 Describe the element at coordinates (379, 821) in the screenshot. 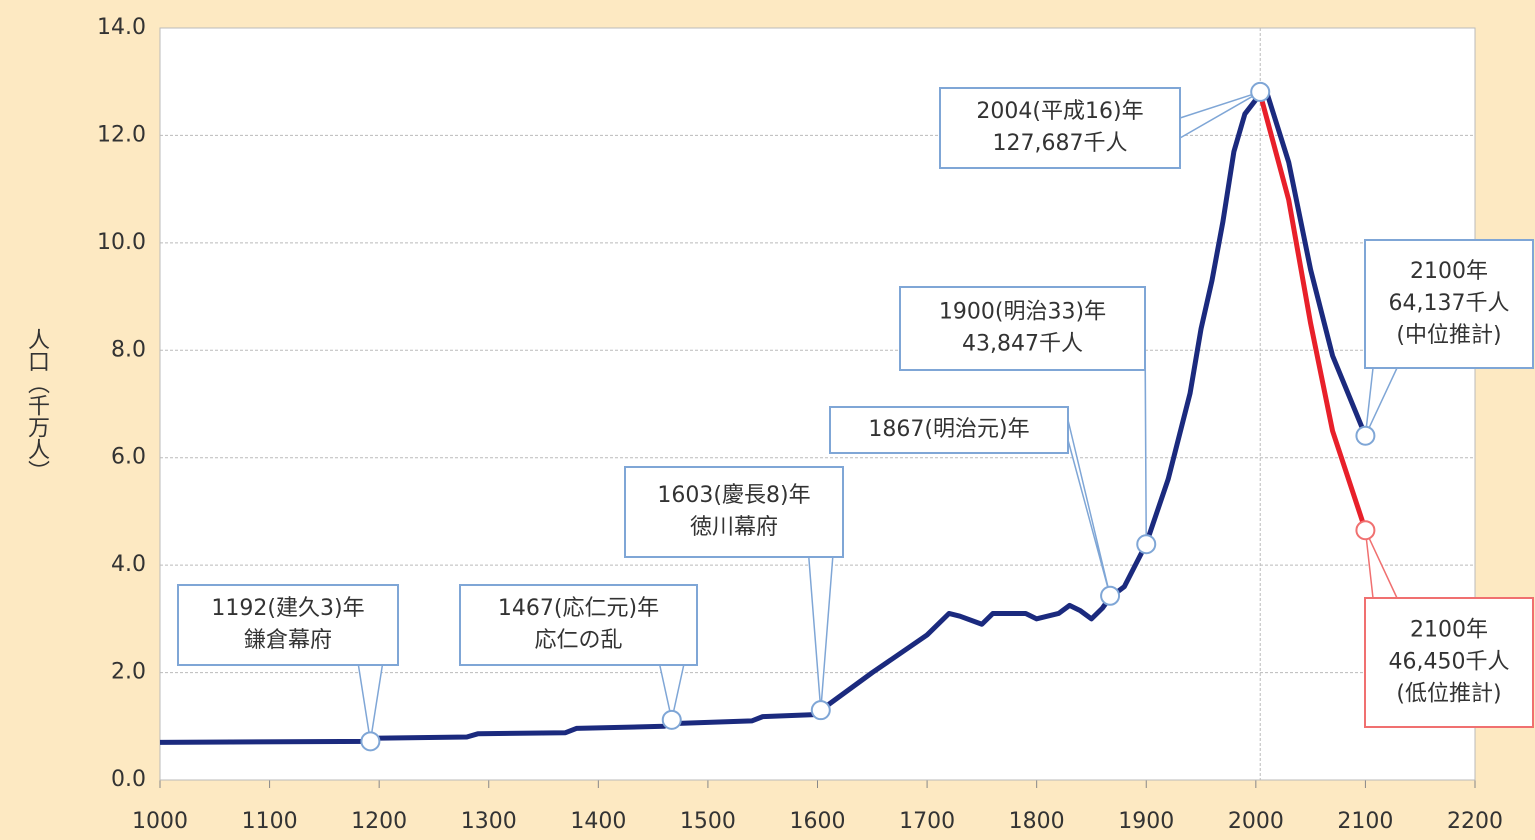

I see `x-tick-label: 1200` at that location.